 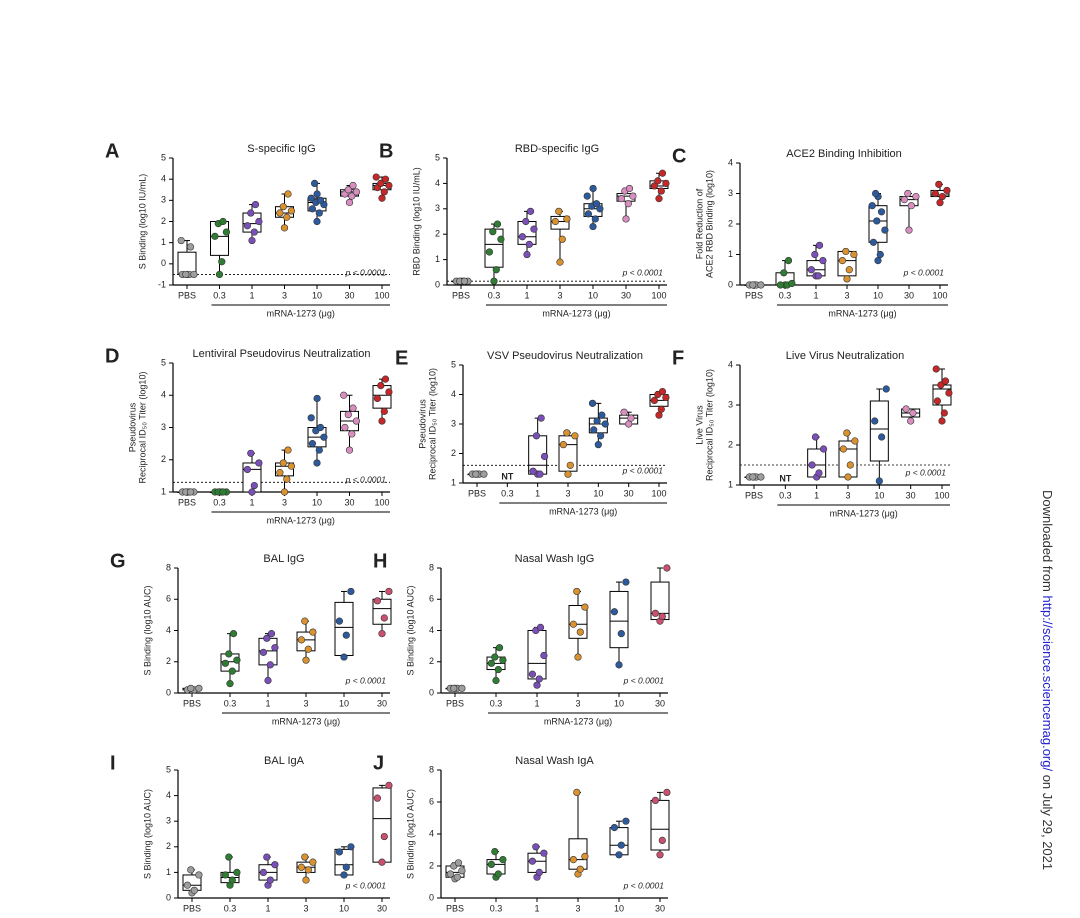 I want to click on panel-title: S-specific IgG, so click(x=281, y=149).